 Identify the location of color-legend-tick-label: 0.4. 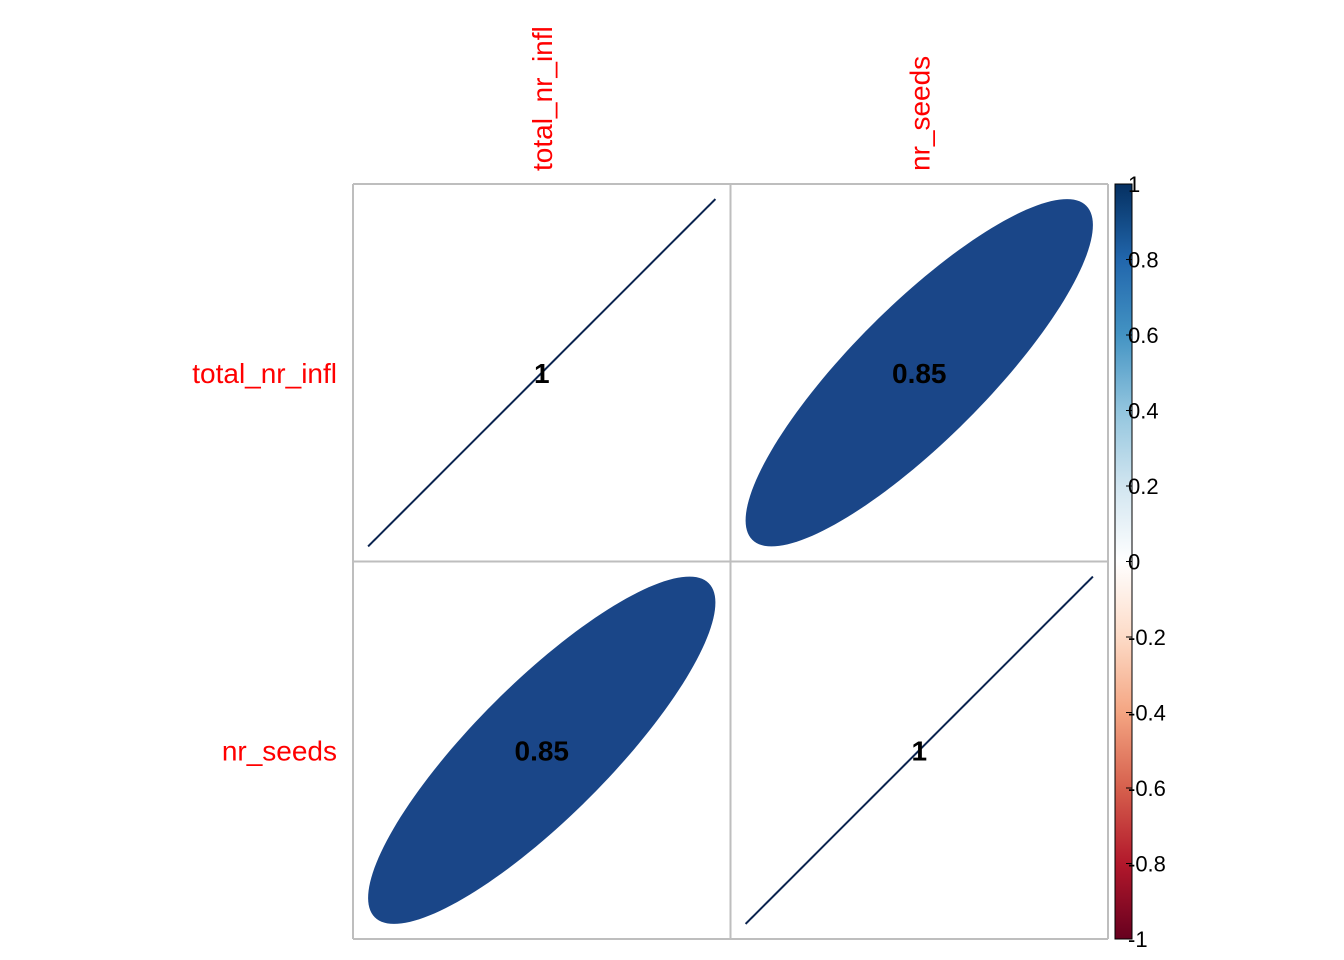
(1143, 411).